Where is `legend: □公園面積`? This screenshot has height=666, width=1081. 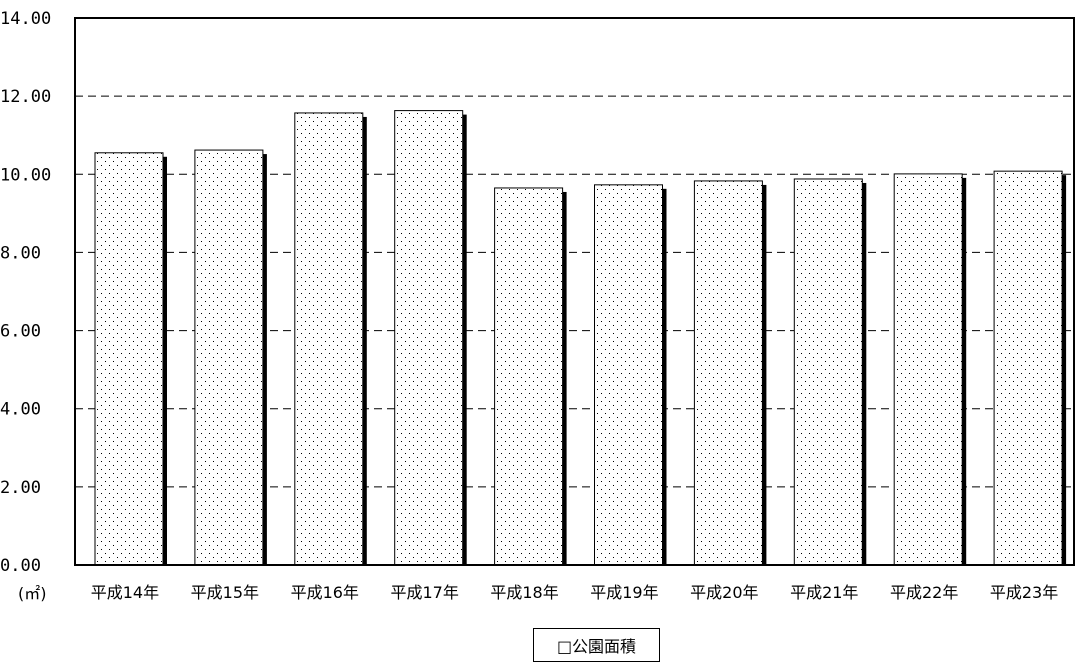 legend: □公園面積 is located at coordinates (596, 645).